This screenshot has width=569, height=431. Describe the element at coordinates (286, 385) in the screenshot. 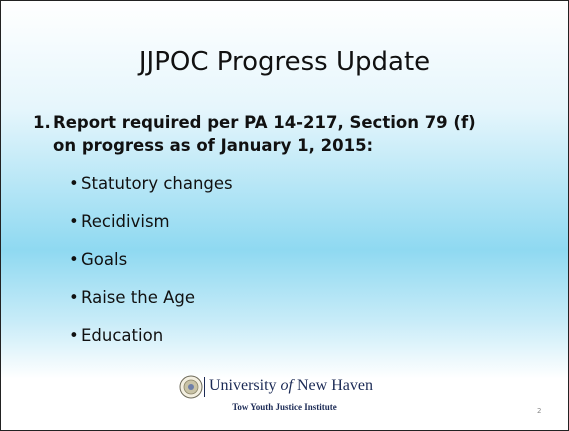

I see `text: of` at that location.